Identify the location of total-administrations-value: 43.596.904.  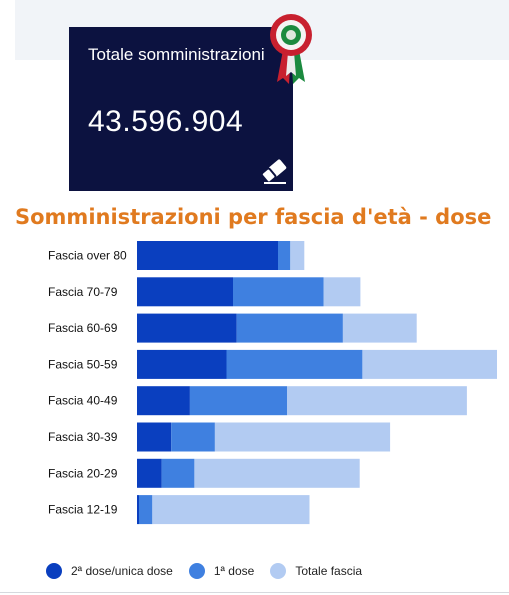
(166, 121).